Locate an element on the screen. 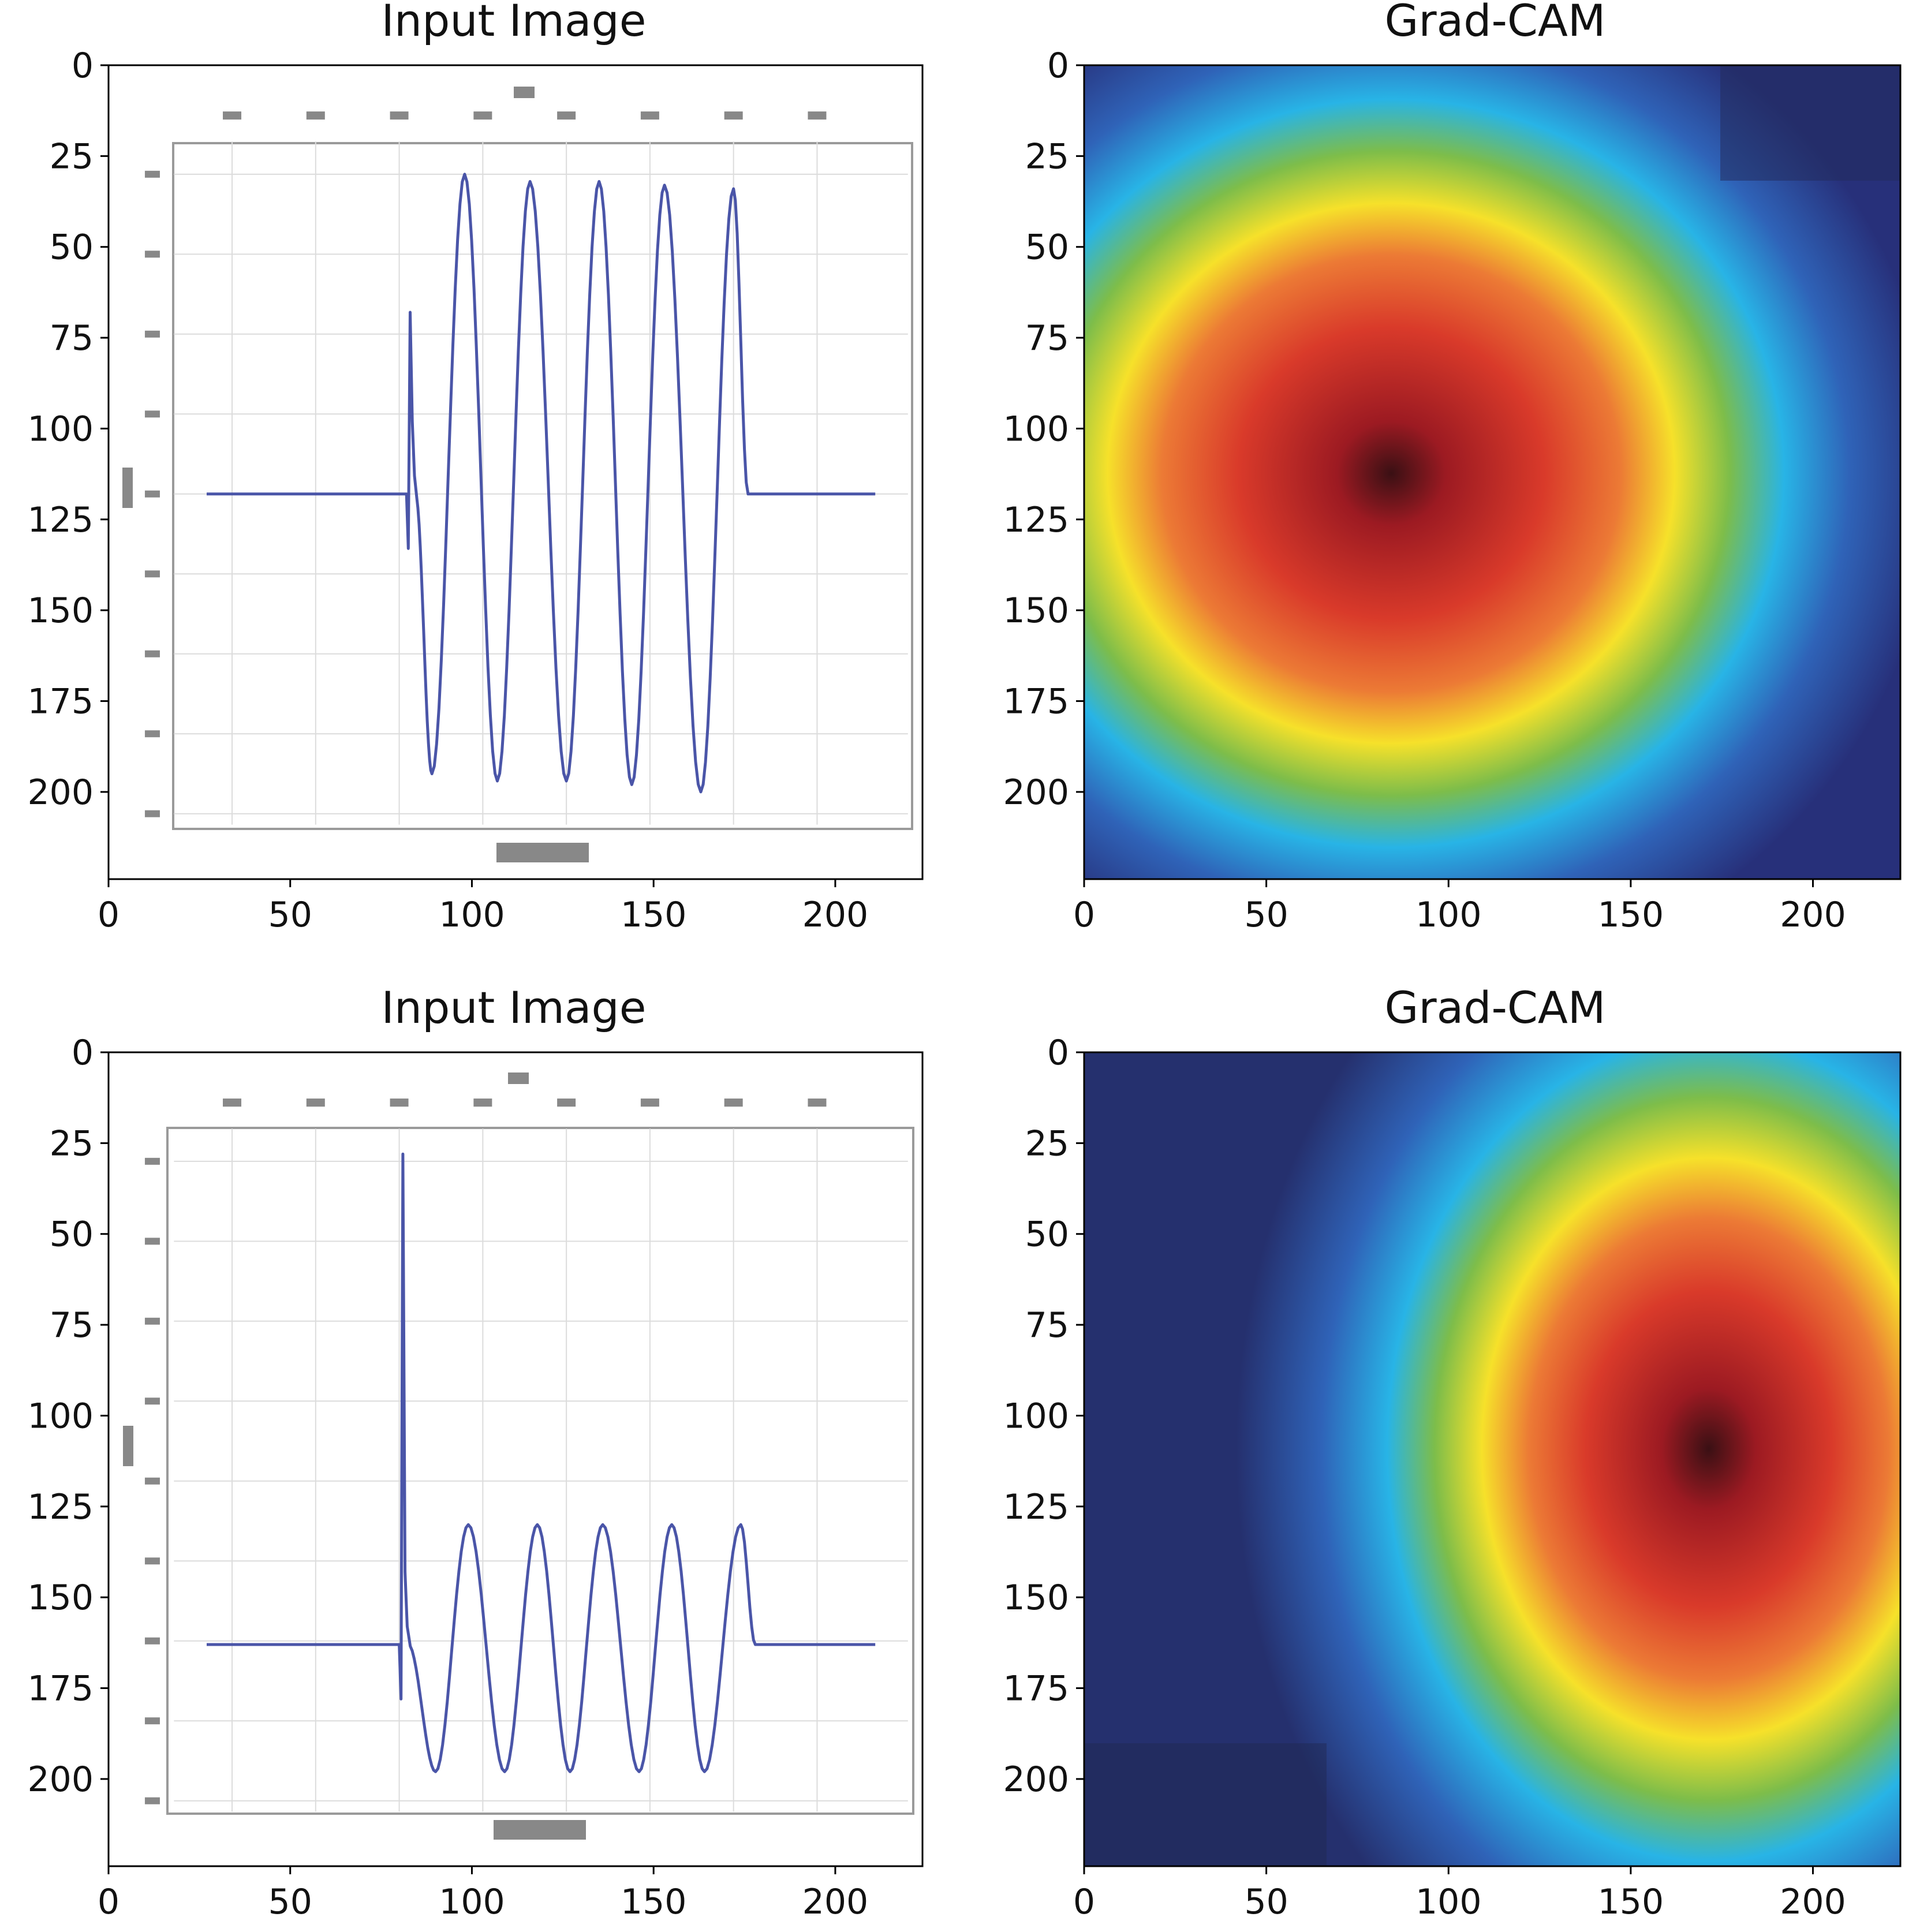 Image resolution: width=1905 pixels, height=1932 pixels. inner-plot-frame is located at coordinates (540, 1471).